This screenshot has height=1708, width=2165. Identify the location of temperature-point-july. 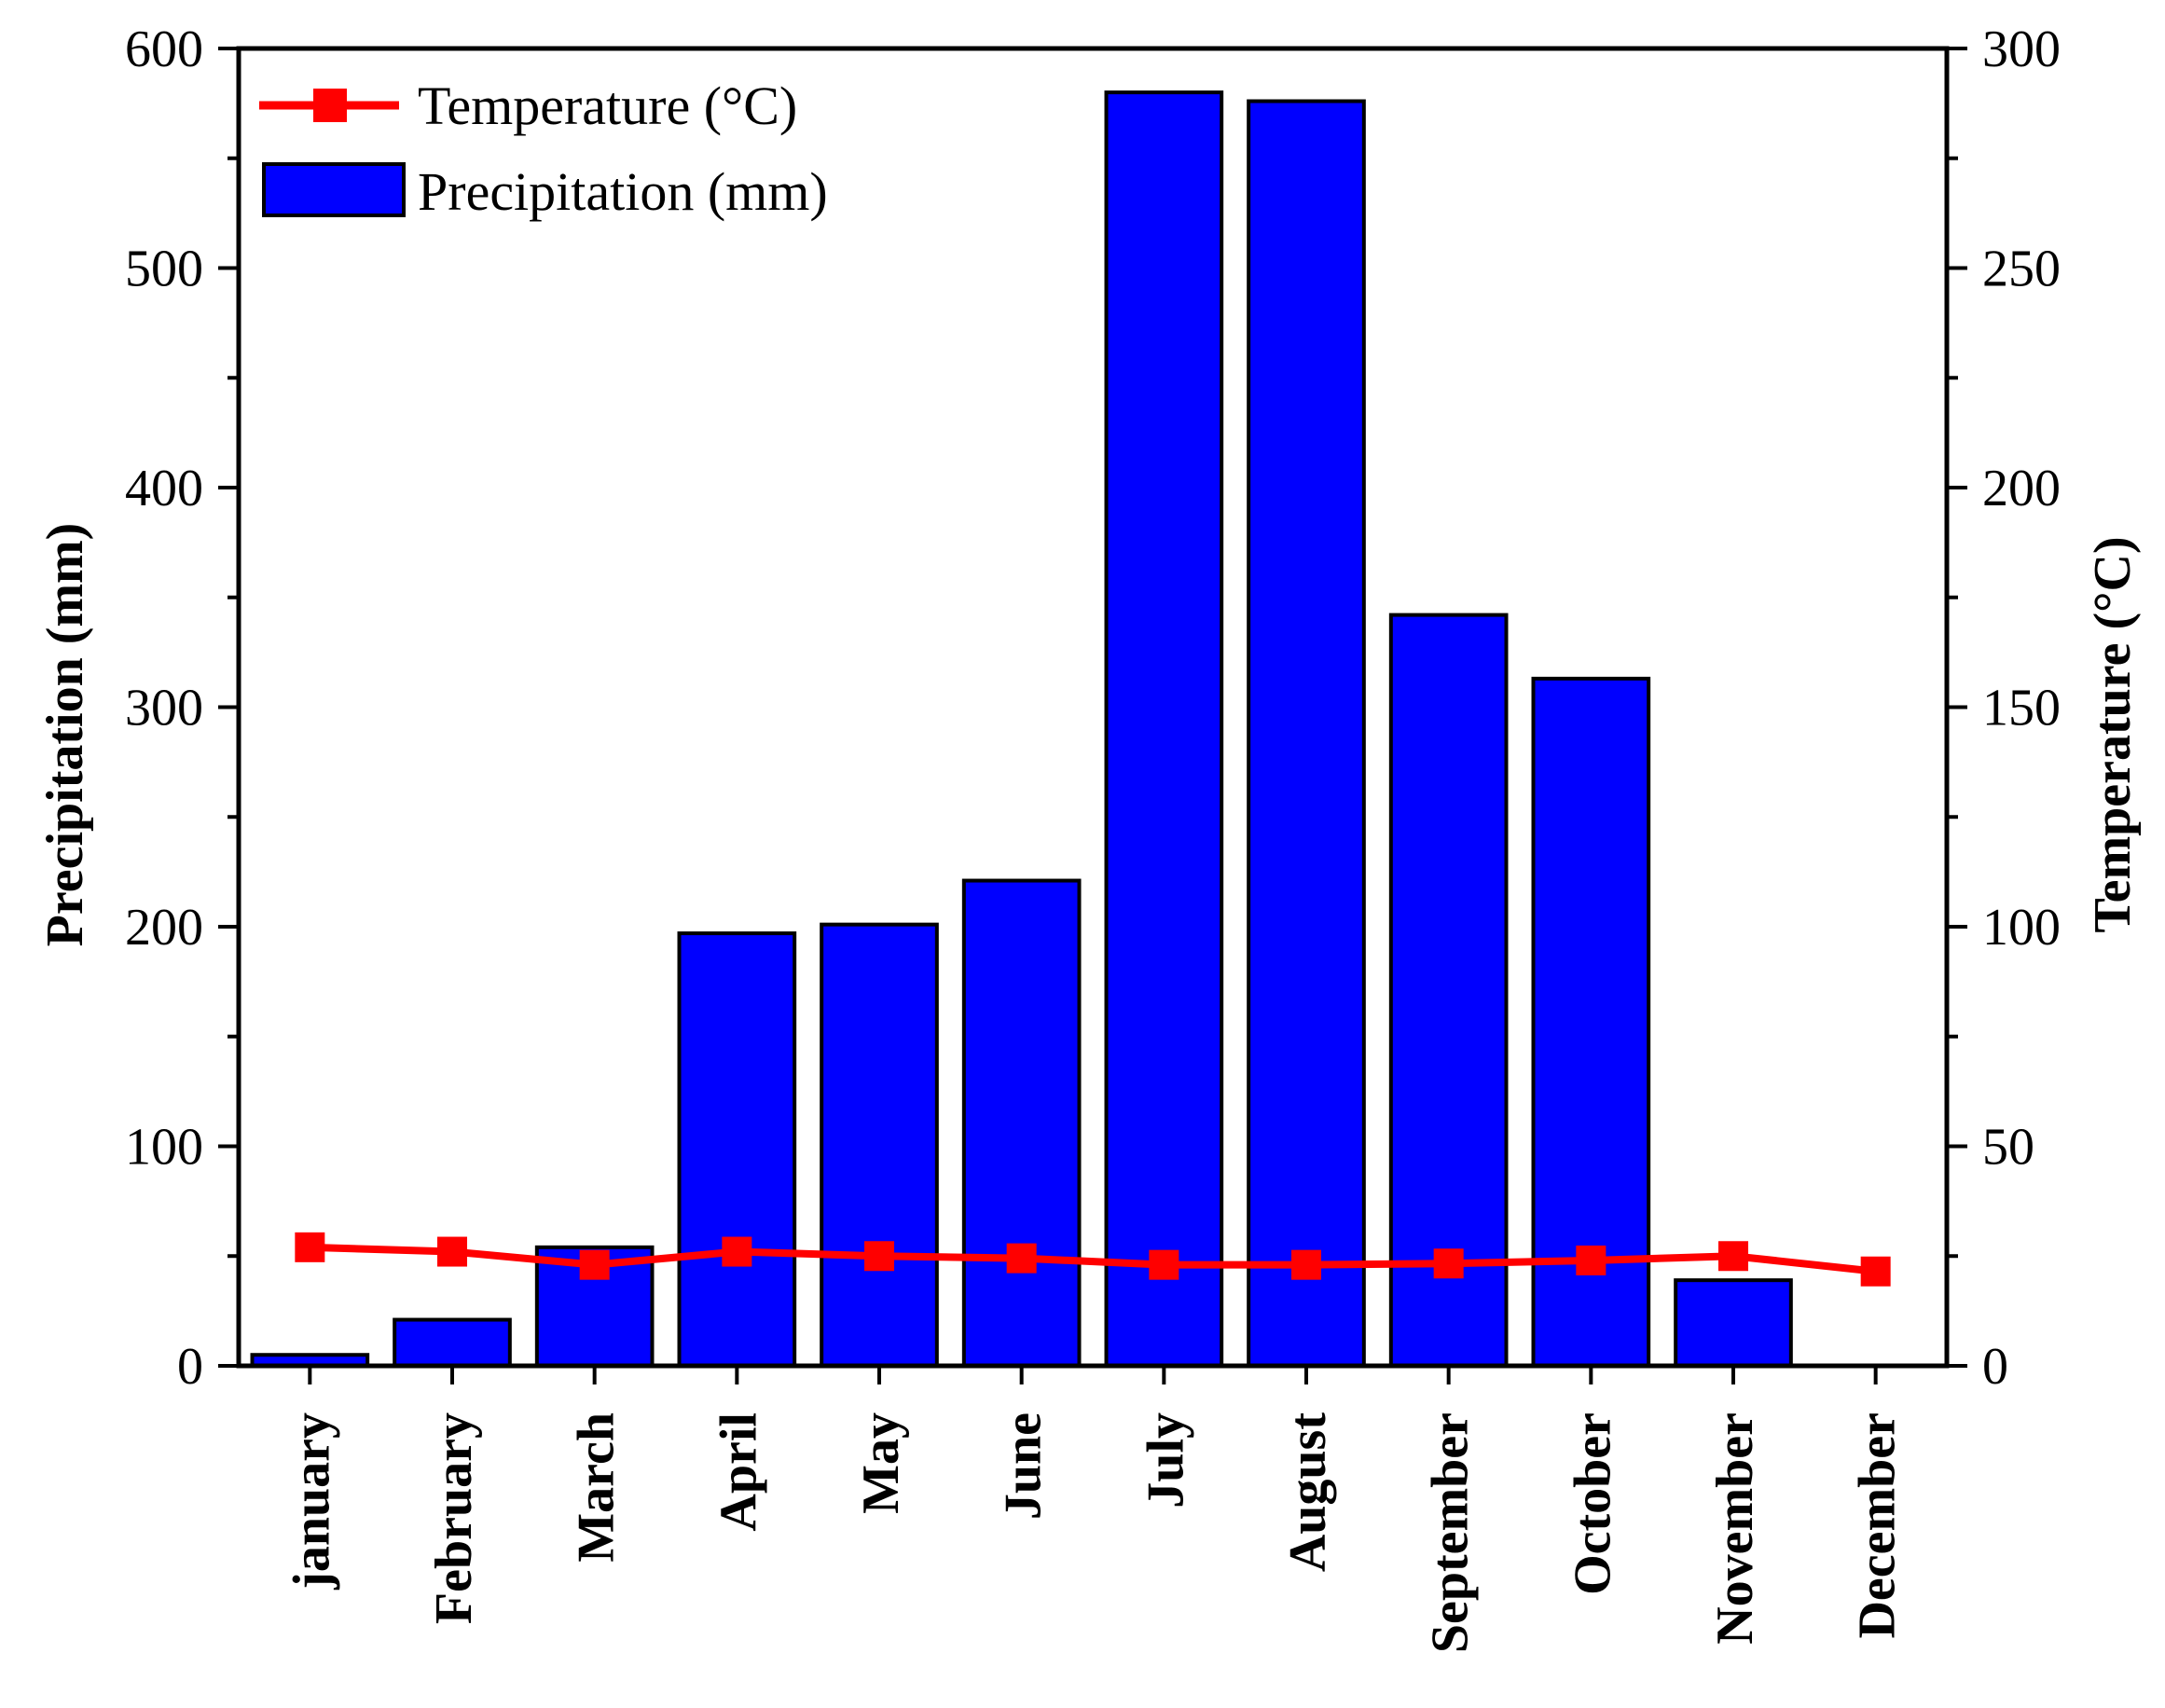
(1164, 1265).